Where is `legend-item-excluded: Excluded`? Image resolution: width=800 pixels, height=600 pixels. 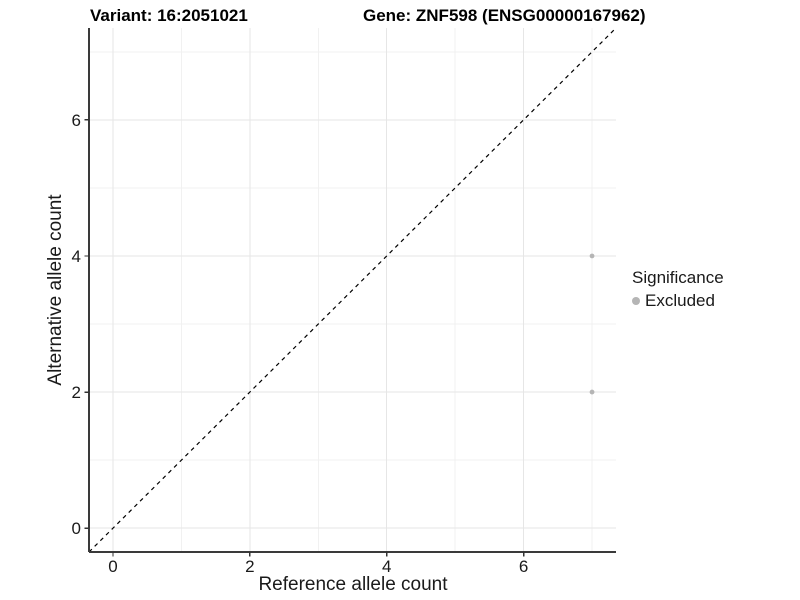 legend-item-excluded: Excluded is located at coordinates (678, 301).